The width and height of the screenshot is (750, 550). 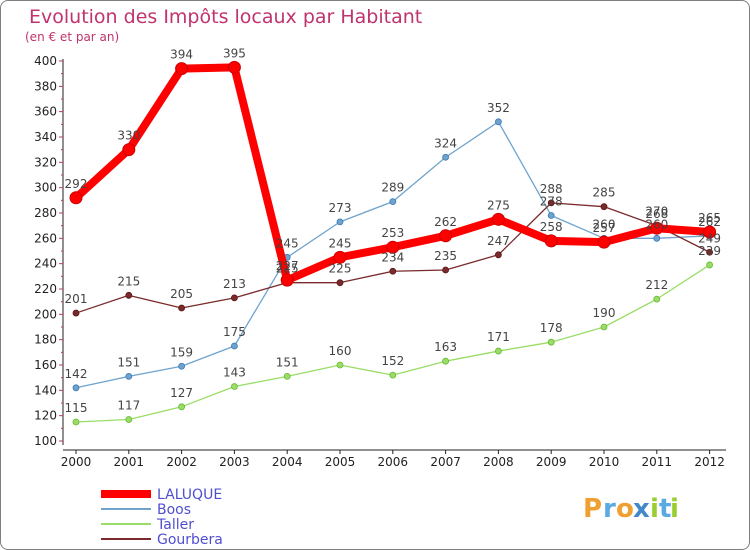 What do you see at coordinates (234, 284) in the screenshot?
I see `data-label: 213` at bounding box center [234, 284].